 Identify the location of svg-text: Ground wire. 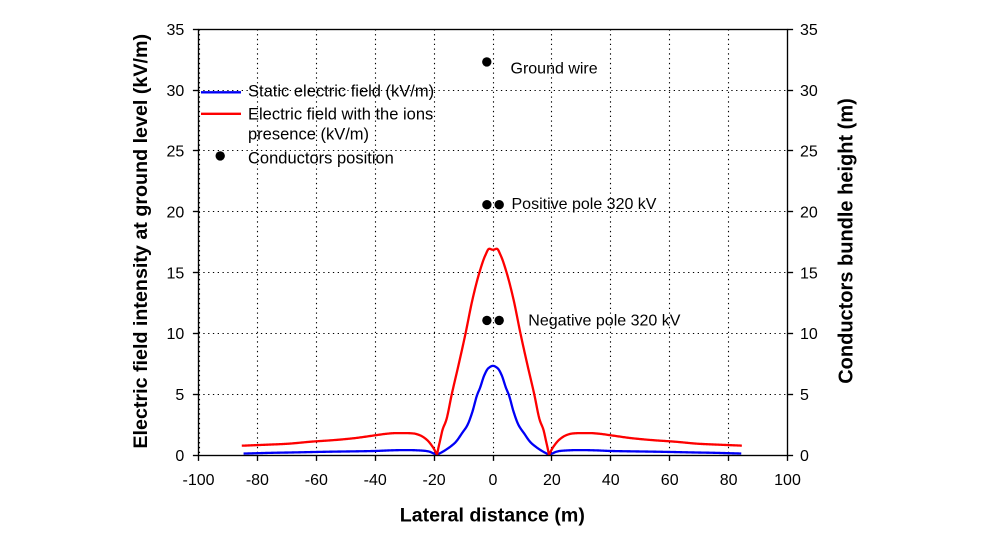
(554, 69).